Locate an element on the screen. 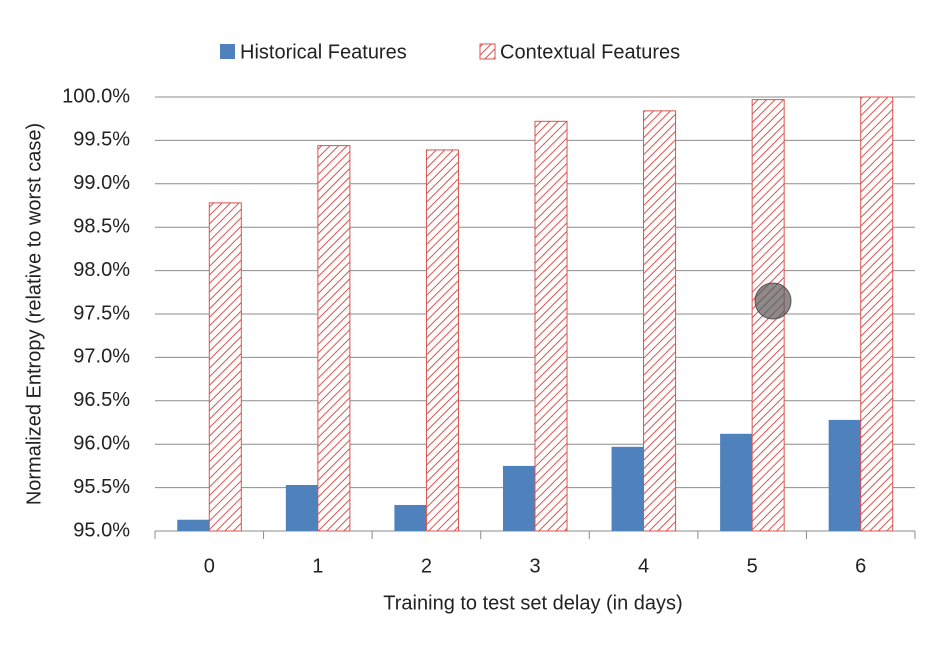 The height and width of the screenshot is (653, 952). y-tick-label: 99.5% is located at coordinates (101, 140).